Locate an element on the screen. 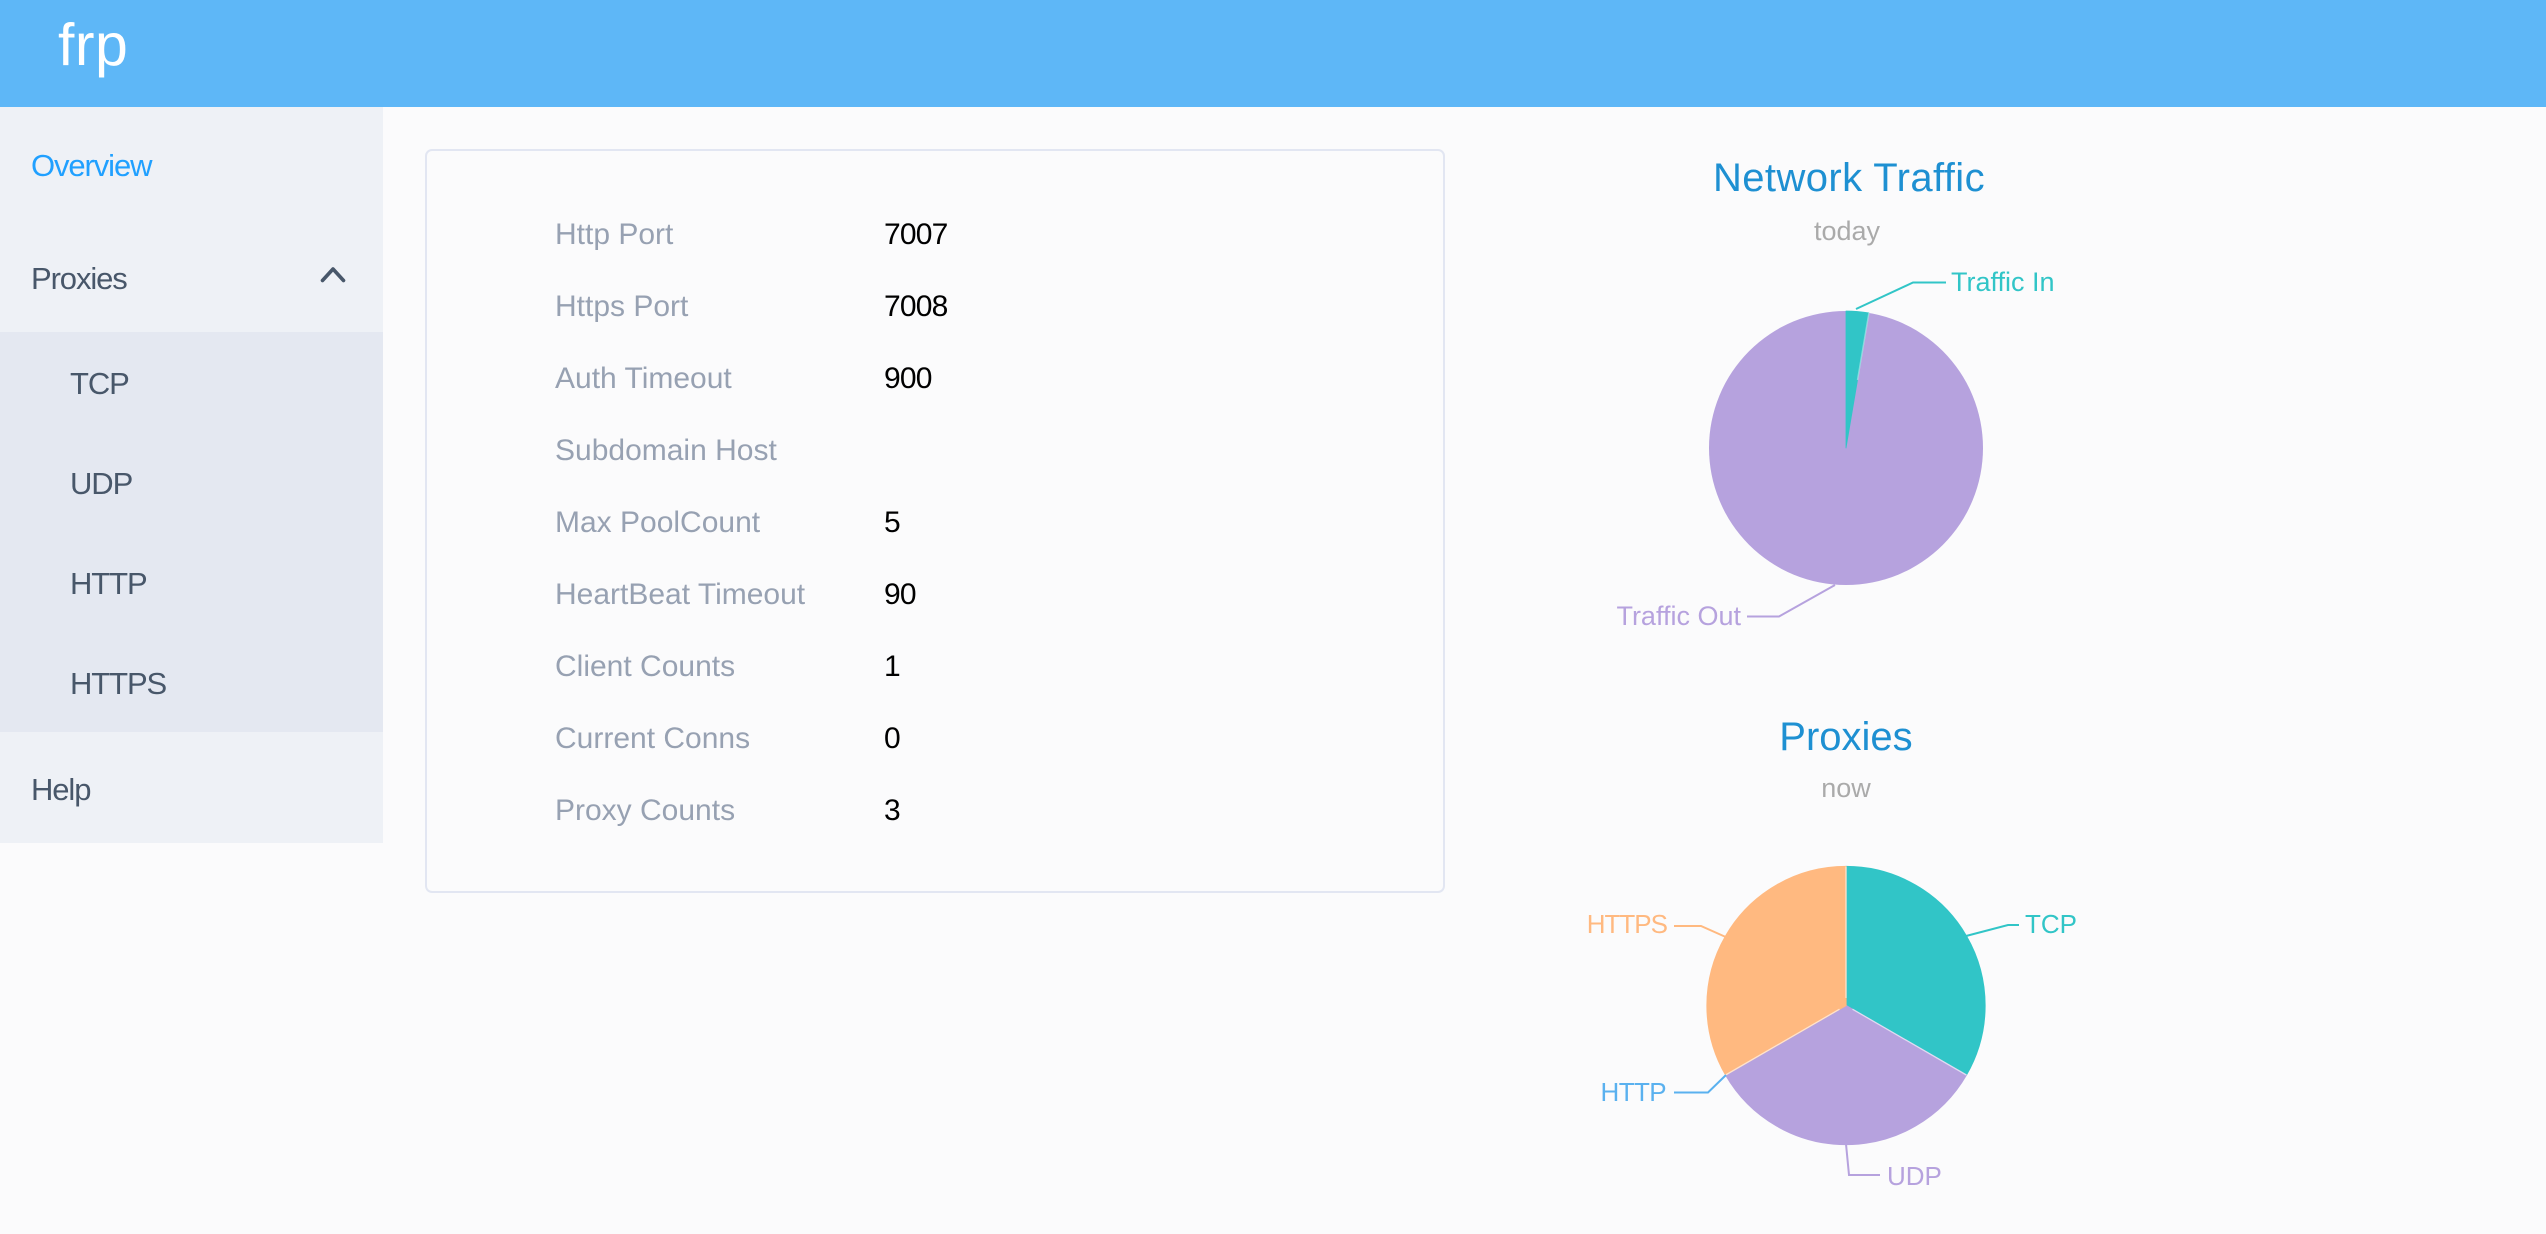 The height and width of the screenshot is (1234, 2546). svg-text: 7007 is located at coordinates (916, 234).